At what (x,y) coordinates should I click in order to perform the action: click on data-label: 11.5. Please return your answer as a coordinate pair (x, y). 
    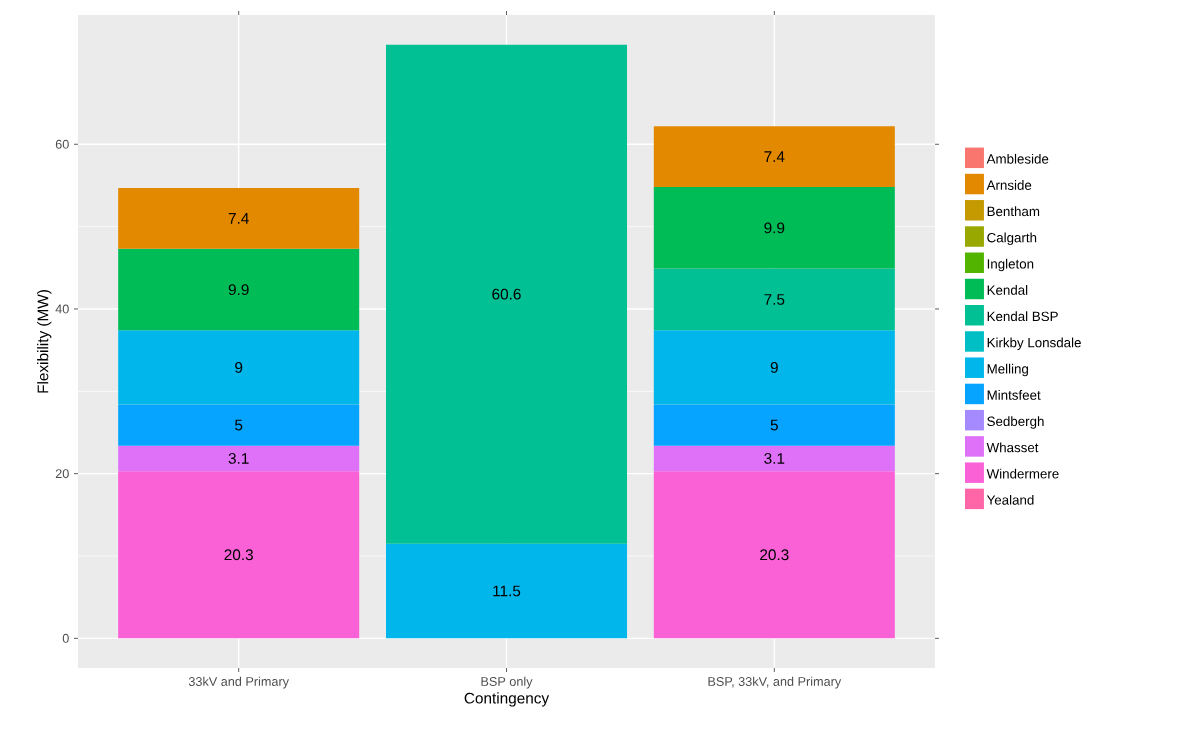
    Looking at the image, I should click on (507, 591).